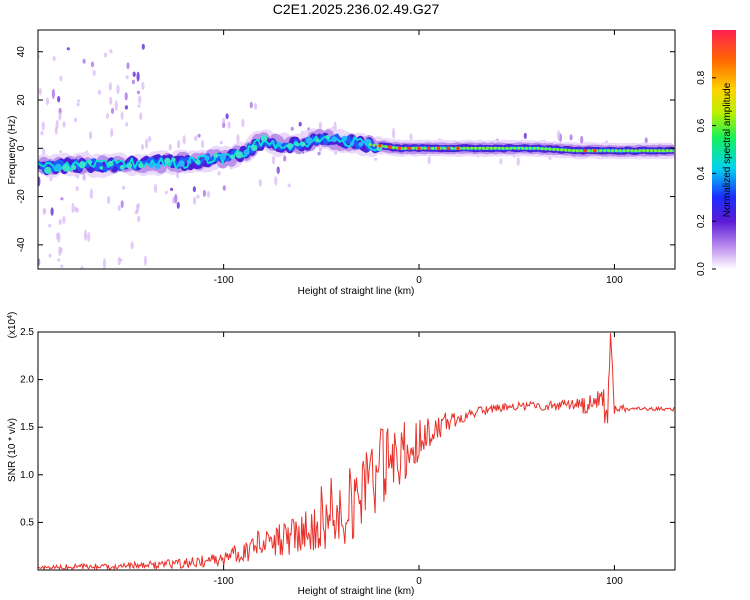 Image resolution: width=750 pixels, height=600 pixels. What do you see at coordinates (21, 196) in the screenshot?
I see `spectrogram-ytick-label: -20` at bounding box center [21, 196].